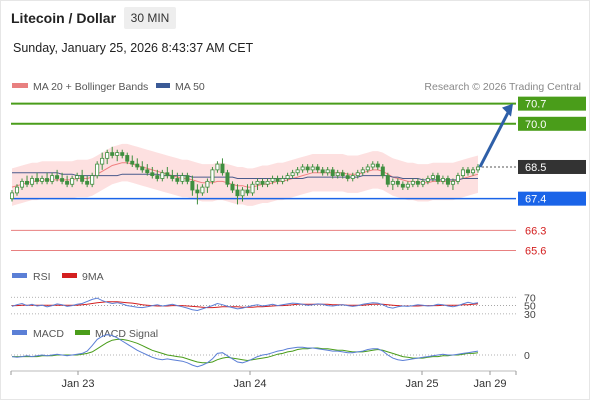 The height and width of the screenshot is (400, 590). I want to click on legend-swatch-rsi-ma, so click(69, 275).